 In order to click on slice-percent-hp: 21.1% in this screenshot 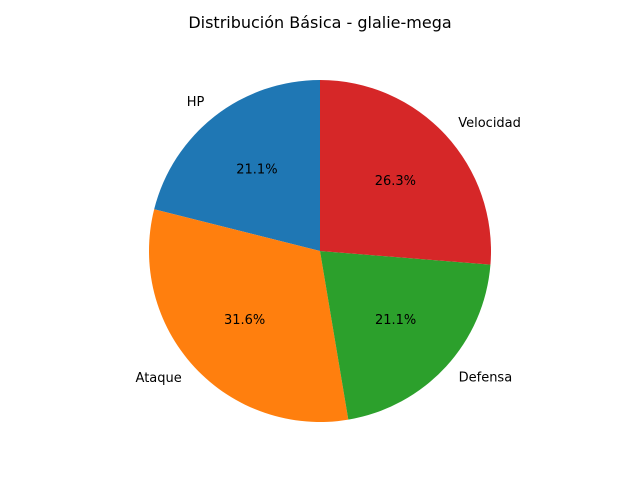, I will do `click(256, 170)`.